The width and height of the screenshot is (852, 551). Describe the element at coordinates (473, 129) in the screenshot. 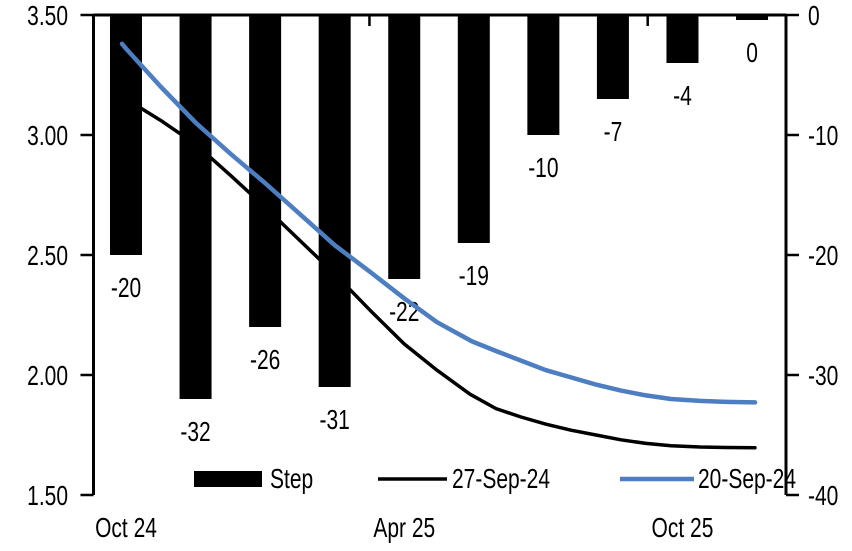

I see `bar-step--19` at that location.